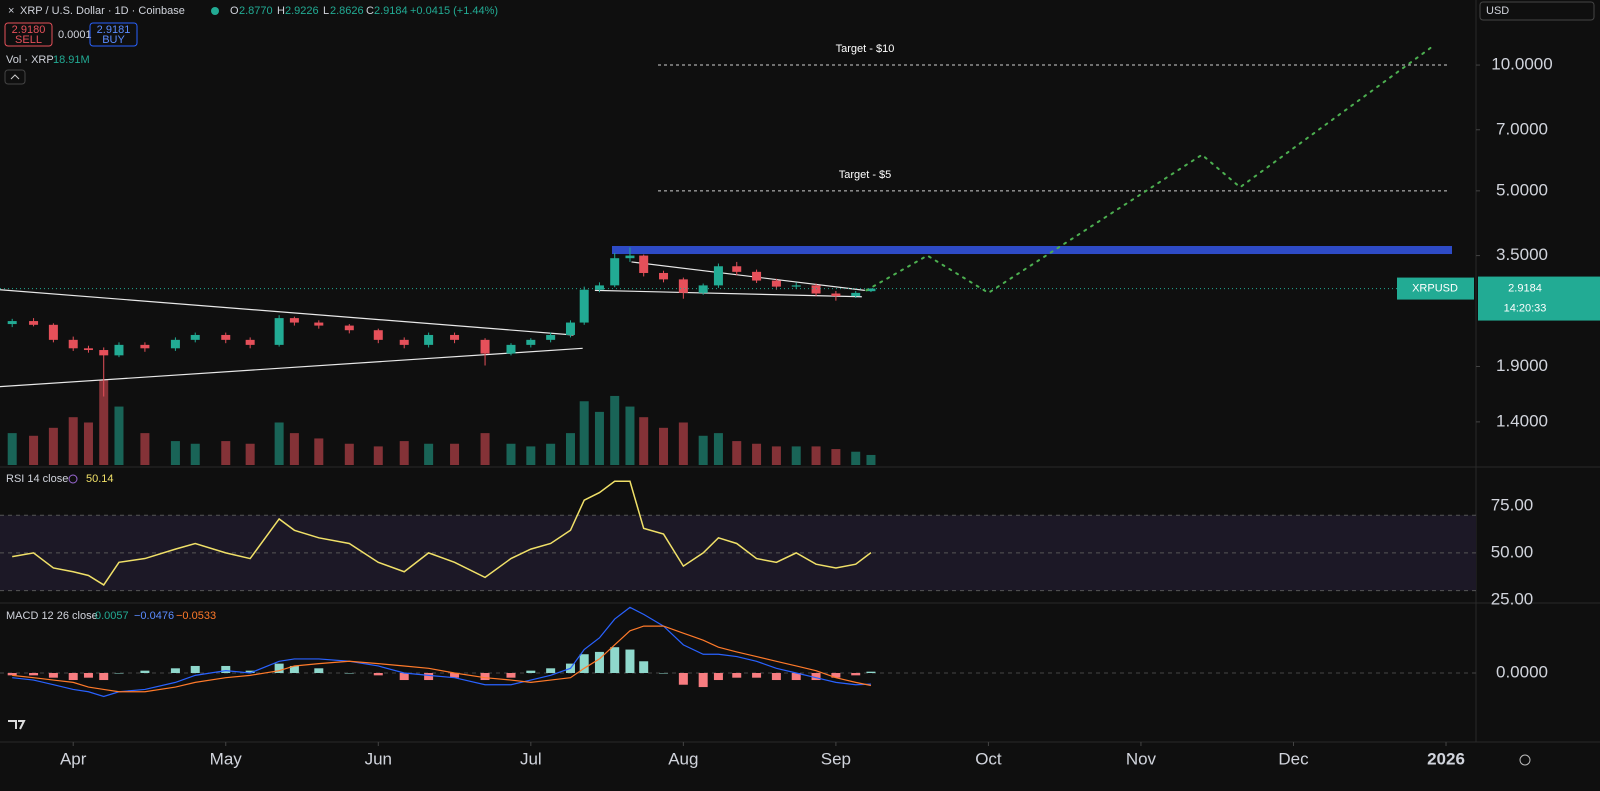 Image resolution: width=1600 pixels, height=791 pixels. I want to click on y-tick-label: 7.0000, so click(1522, 128).